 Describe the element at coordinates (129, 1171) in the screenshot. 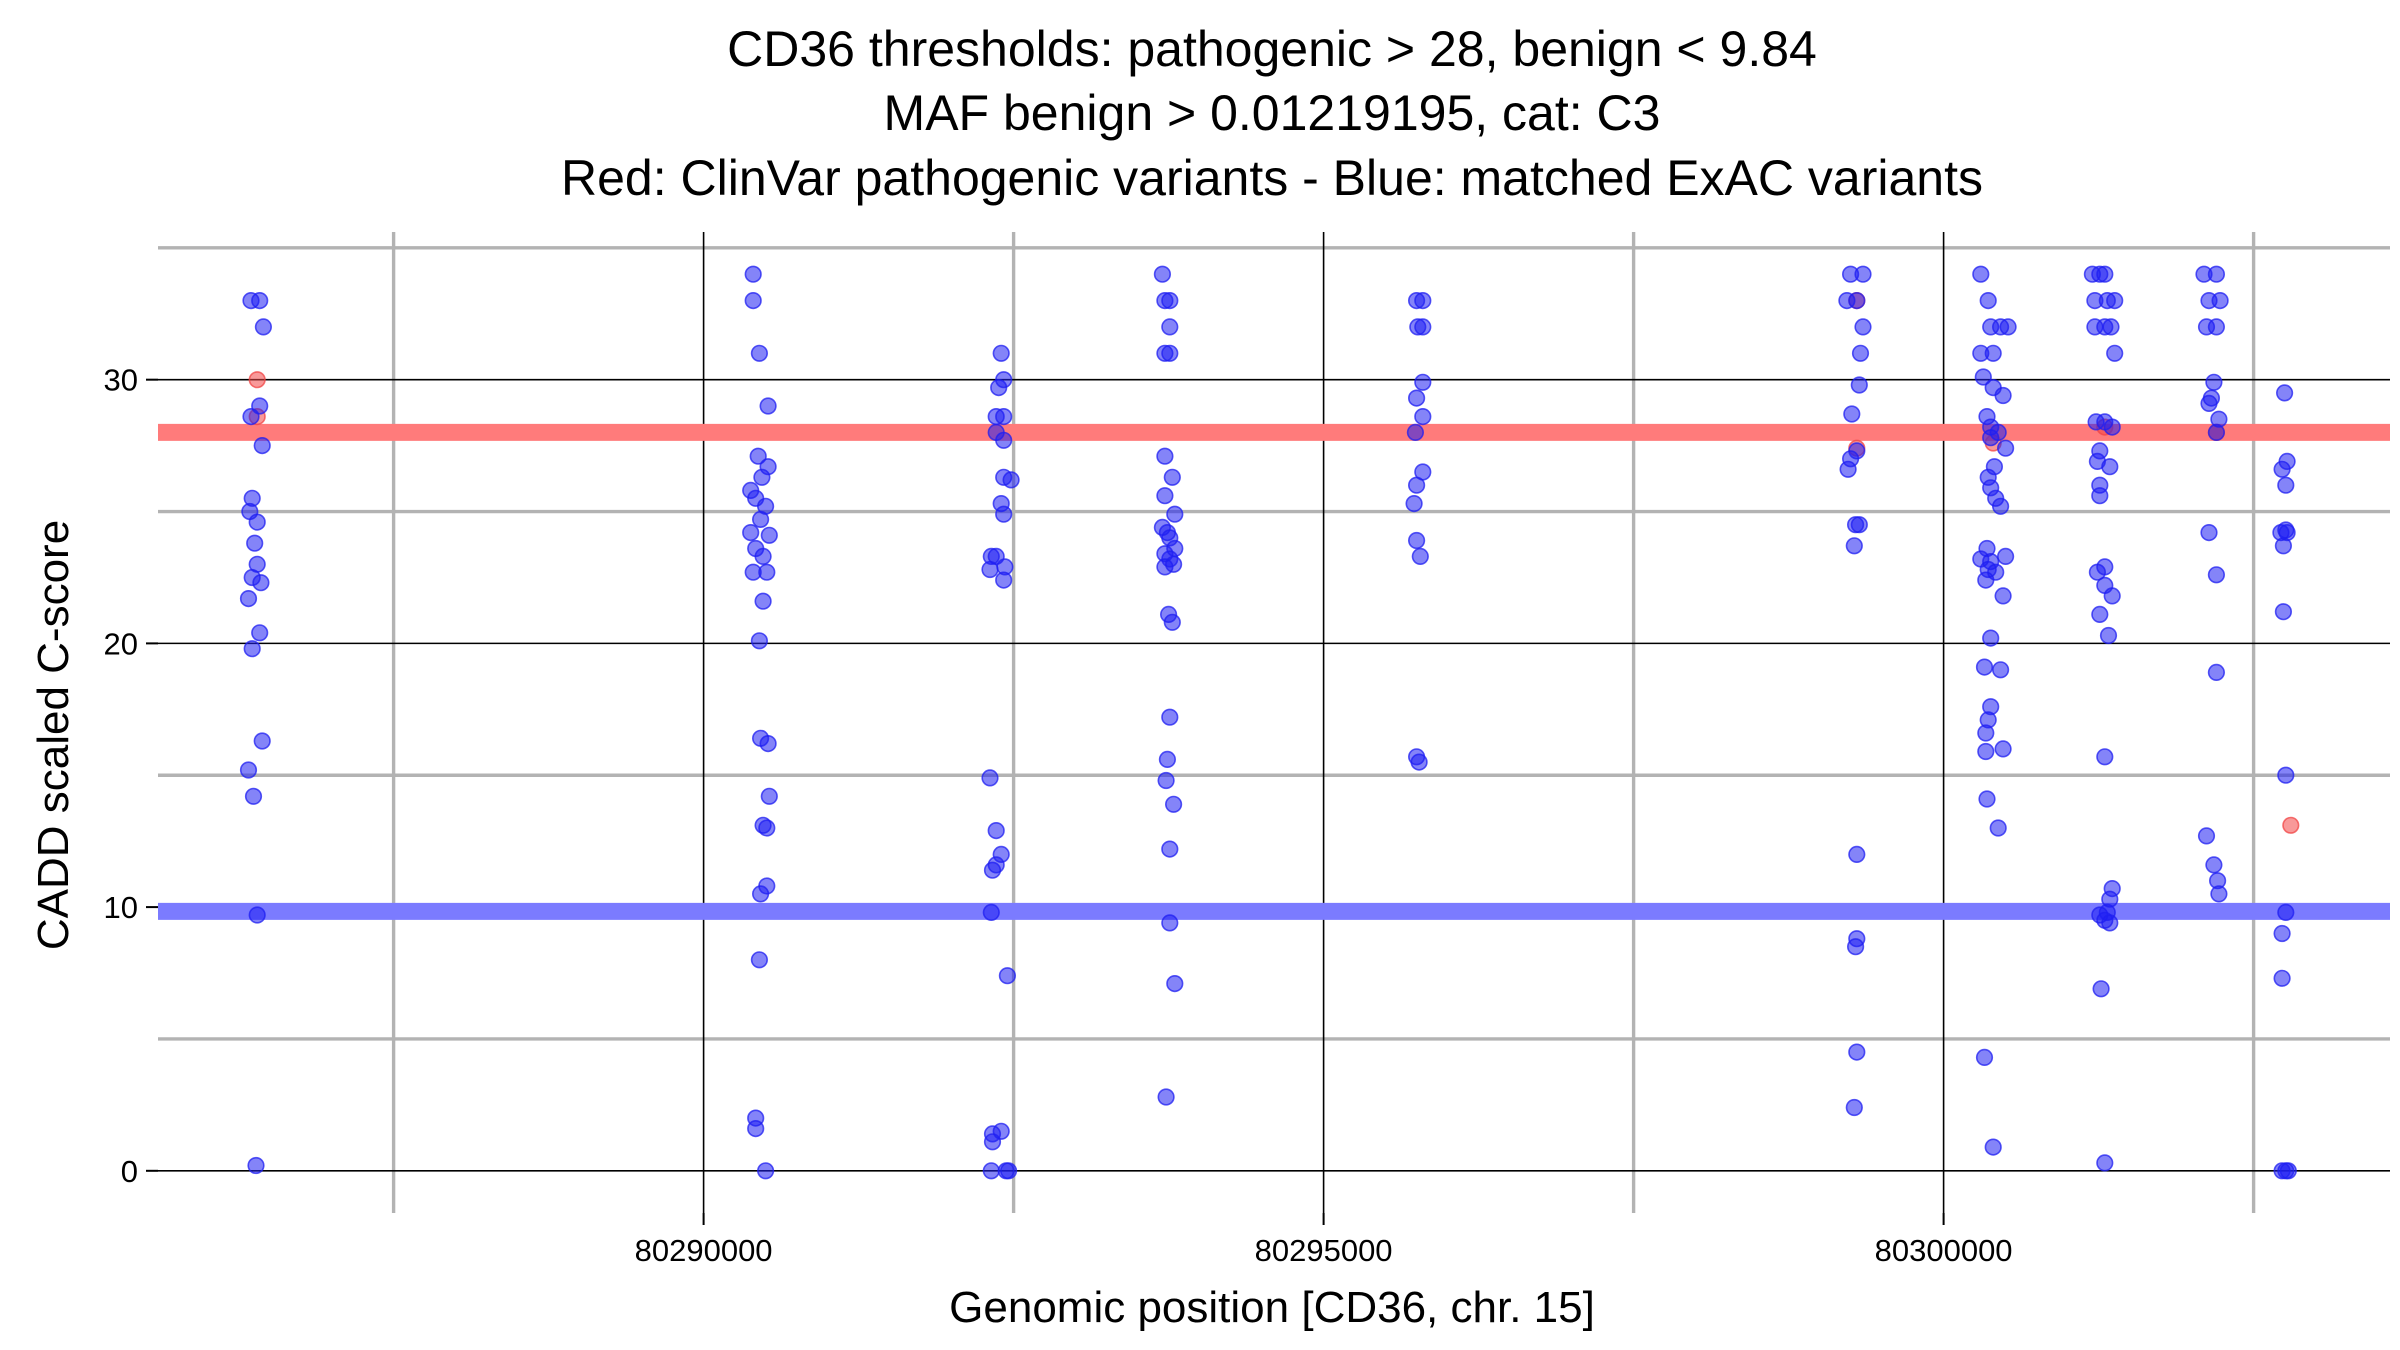

I see `y-tick-label: 0` at that location.